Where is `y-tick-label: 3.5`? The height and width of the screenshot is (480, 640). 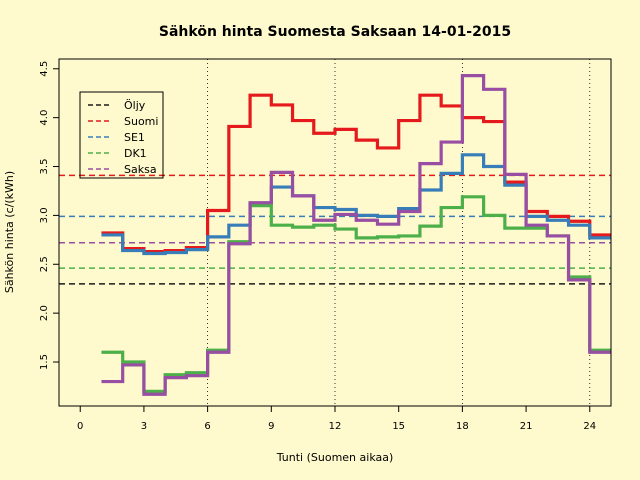 y-tick-label: 3.5 is located at coordinates (44, 167).